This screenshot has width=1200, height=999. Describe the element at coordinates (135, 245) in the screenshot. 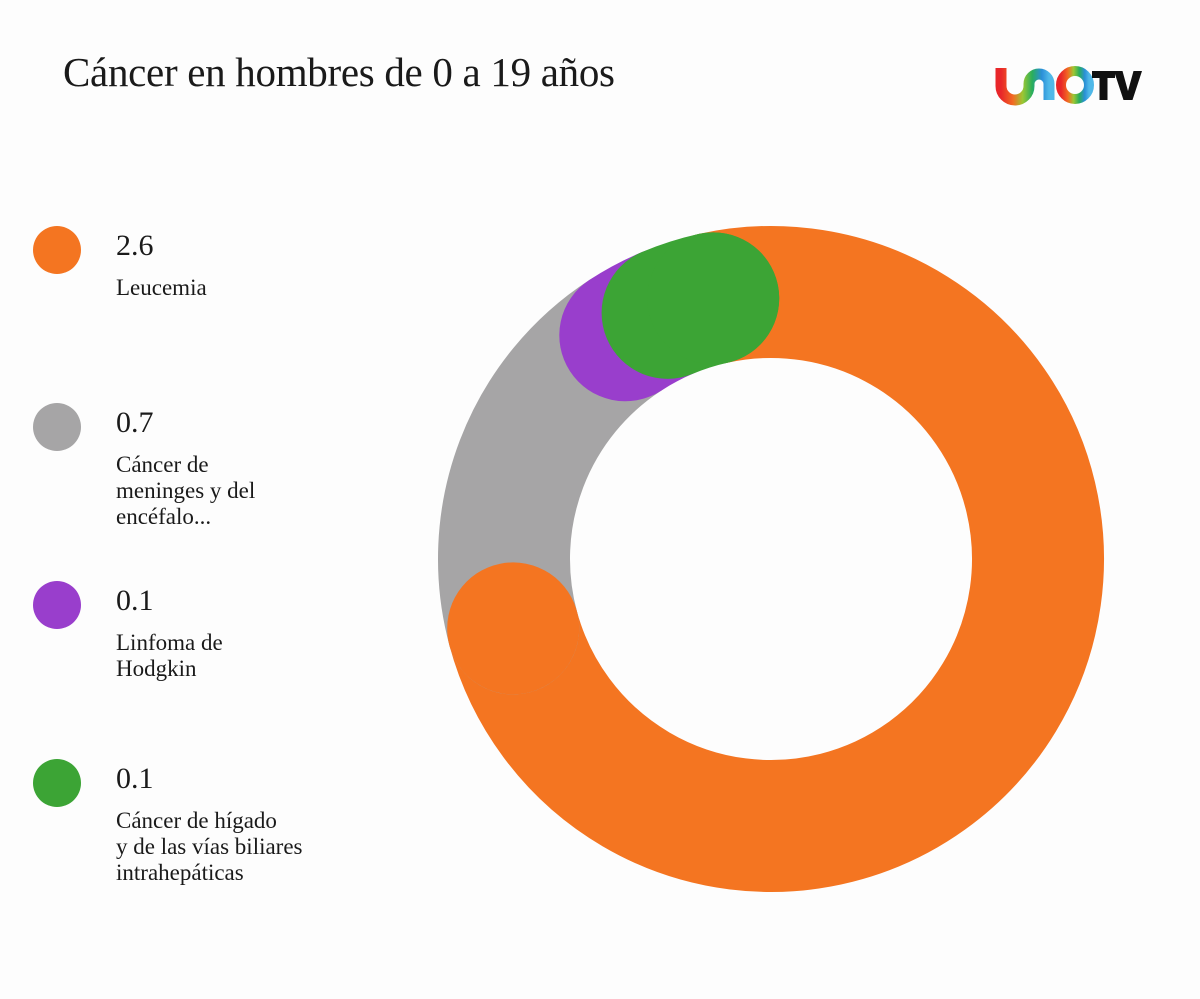

I see `legend-value: 2.6` at that location.